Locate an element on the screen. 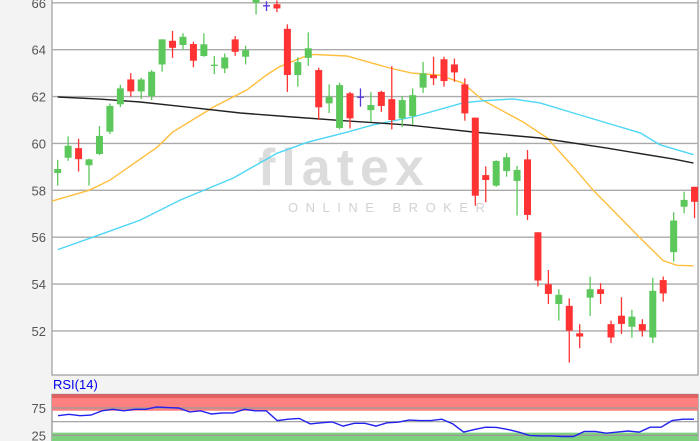 The width and height of the screenshot is (700, 441). y-tick-label: 56 is located at coordinates (39, 237).